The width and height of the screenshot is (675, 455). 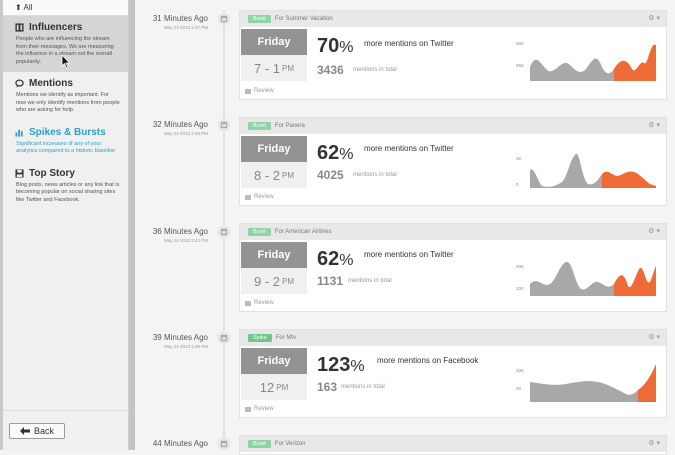 What do you see at coordinates (335, 259) in the screenshot?
I see `percent-increase: 62%` at bounding box center [335, 259].